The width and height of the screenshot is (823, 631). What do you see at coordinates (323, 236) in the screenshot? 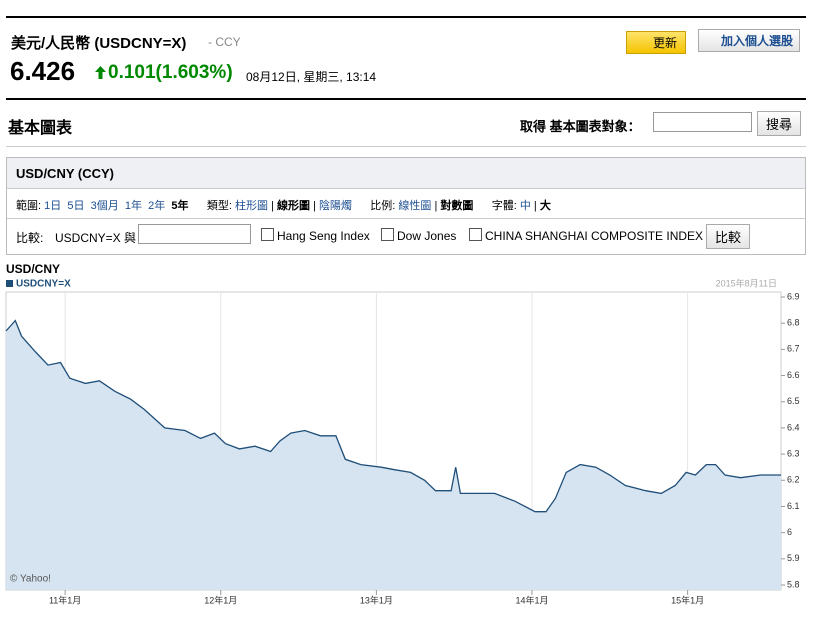
I see `compare-option-label: Hang Seng Index` at bounding box center [323, 236].